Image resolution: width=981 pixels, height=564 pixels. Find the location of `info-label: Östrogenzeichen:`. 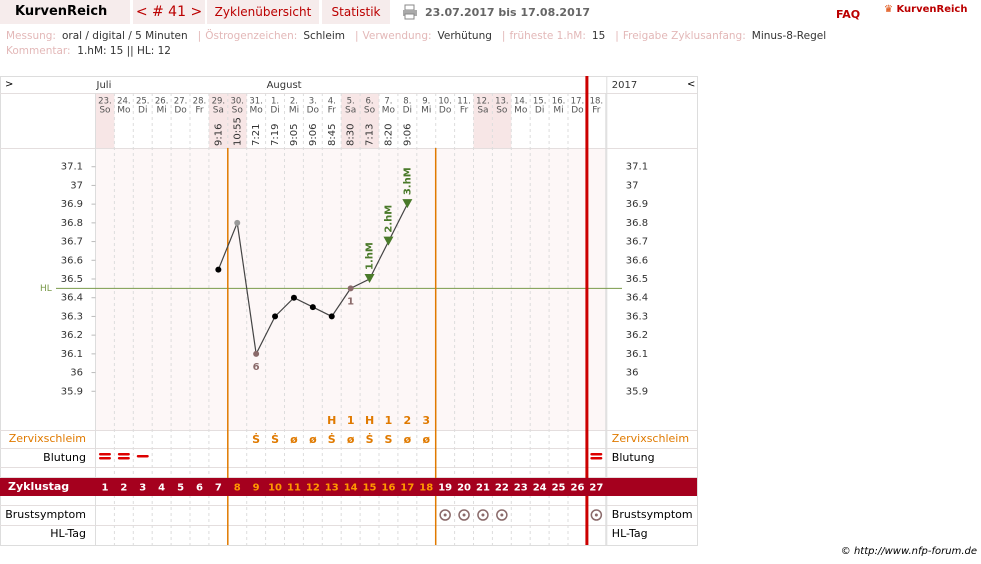

info-label: Östrogenzeichen: is located at coordinates (251, 36).